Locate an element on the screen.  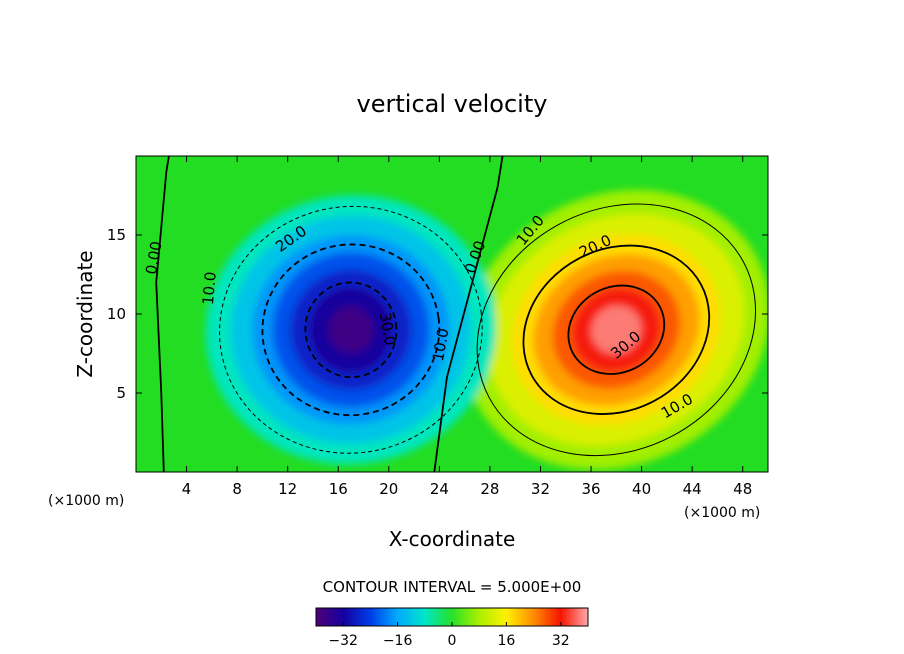
x-tick-label: 48 is located at coordinates (742, 489).